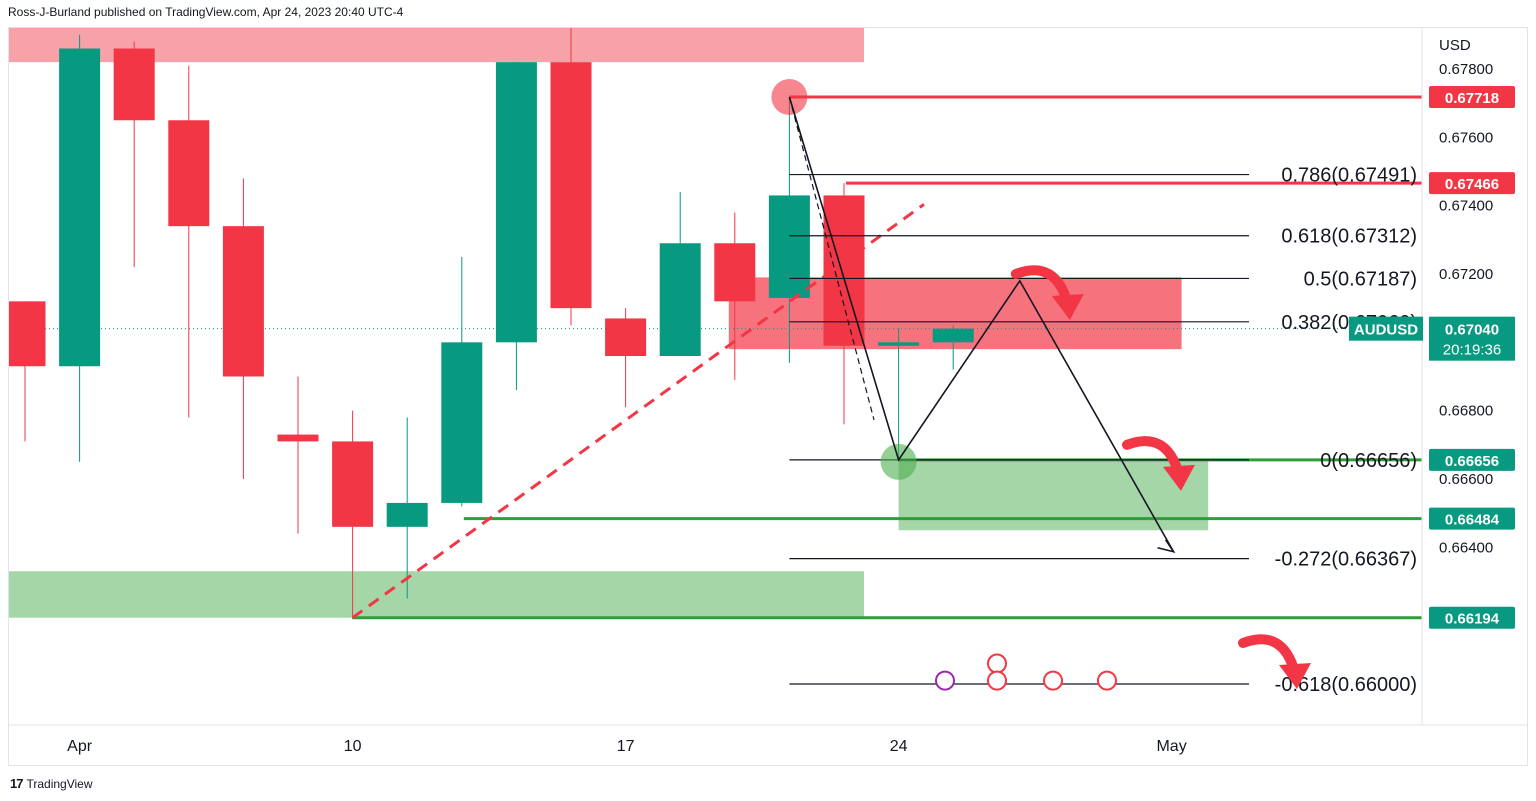 This screenshot has width=1536, height=801. I want to click on time-tick-label: 24, so click(899, 746).